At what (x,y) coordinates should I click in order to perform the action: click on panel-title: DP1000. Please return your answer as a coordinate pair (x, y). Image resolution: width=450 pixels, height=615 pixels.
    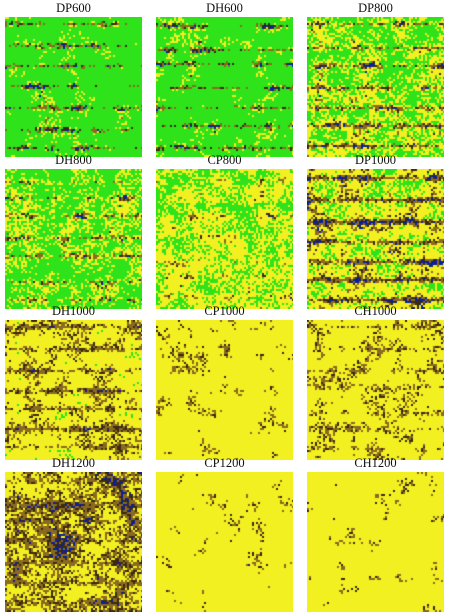
    Looking at the image, I should click on (375, 160).